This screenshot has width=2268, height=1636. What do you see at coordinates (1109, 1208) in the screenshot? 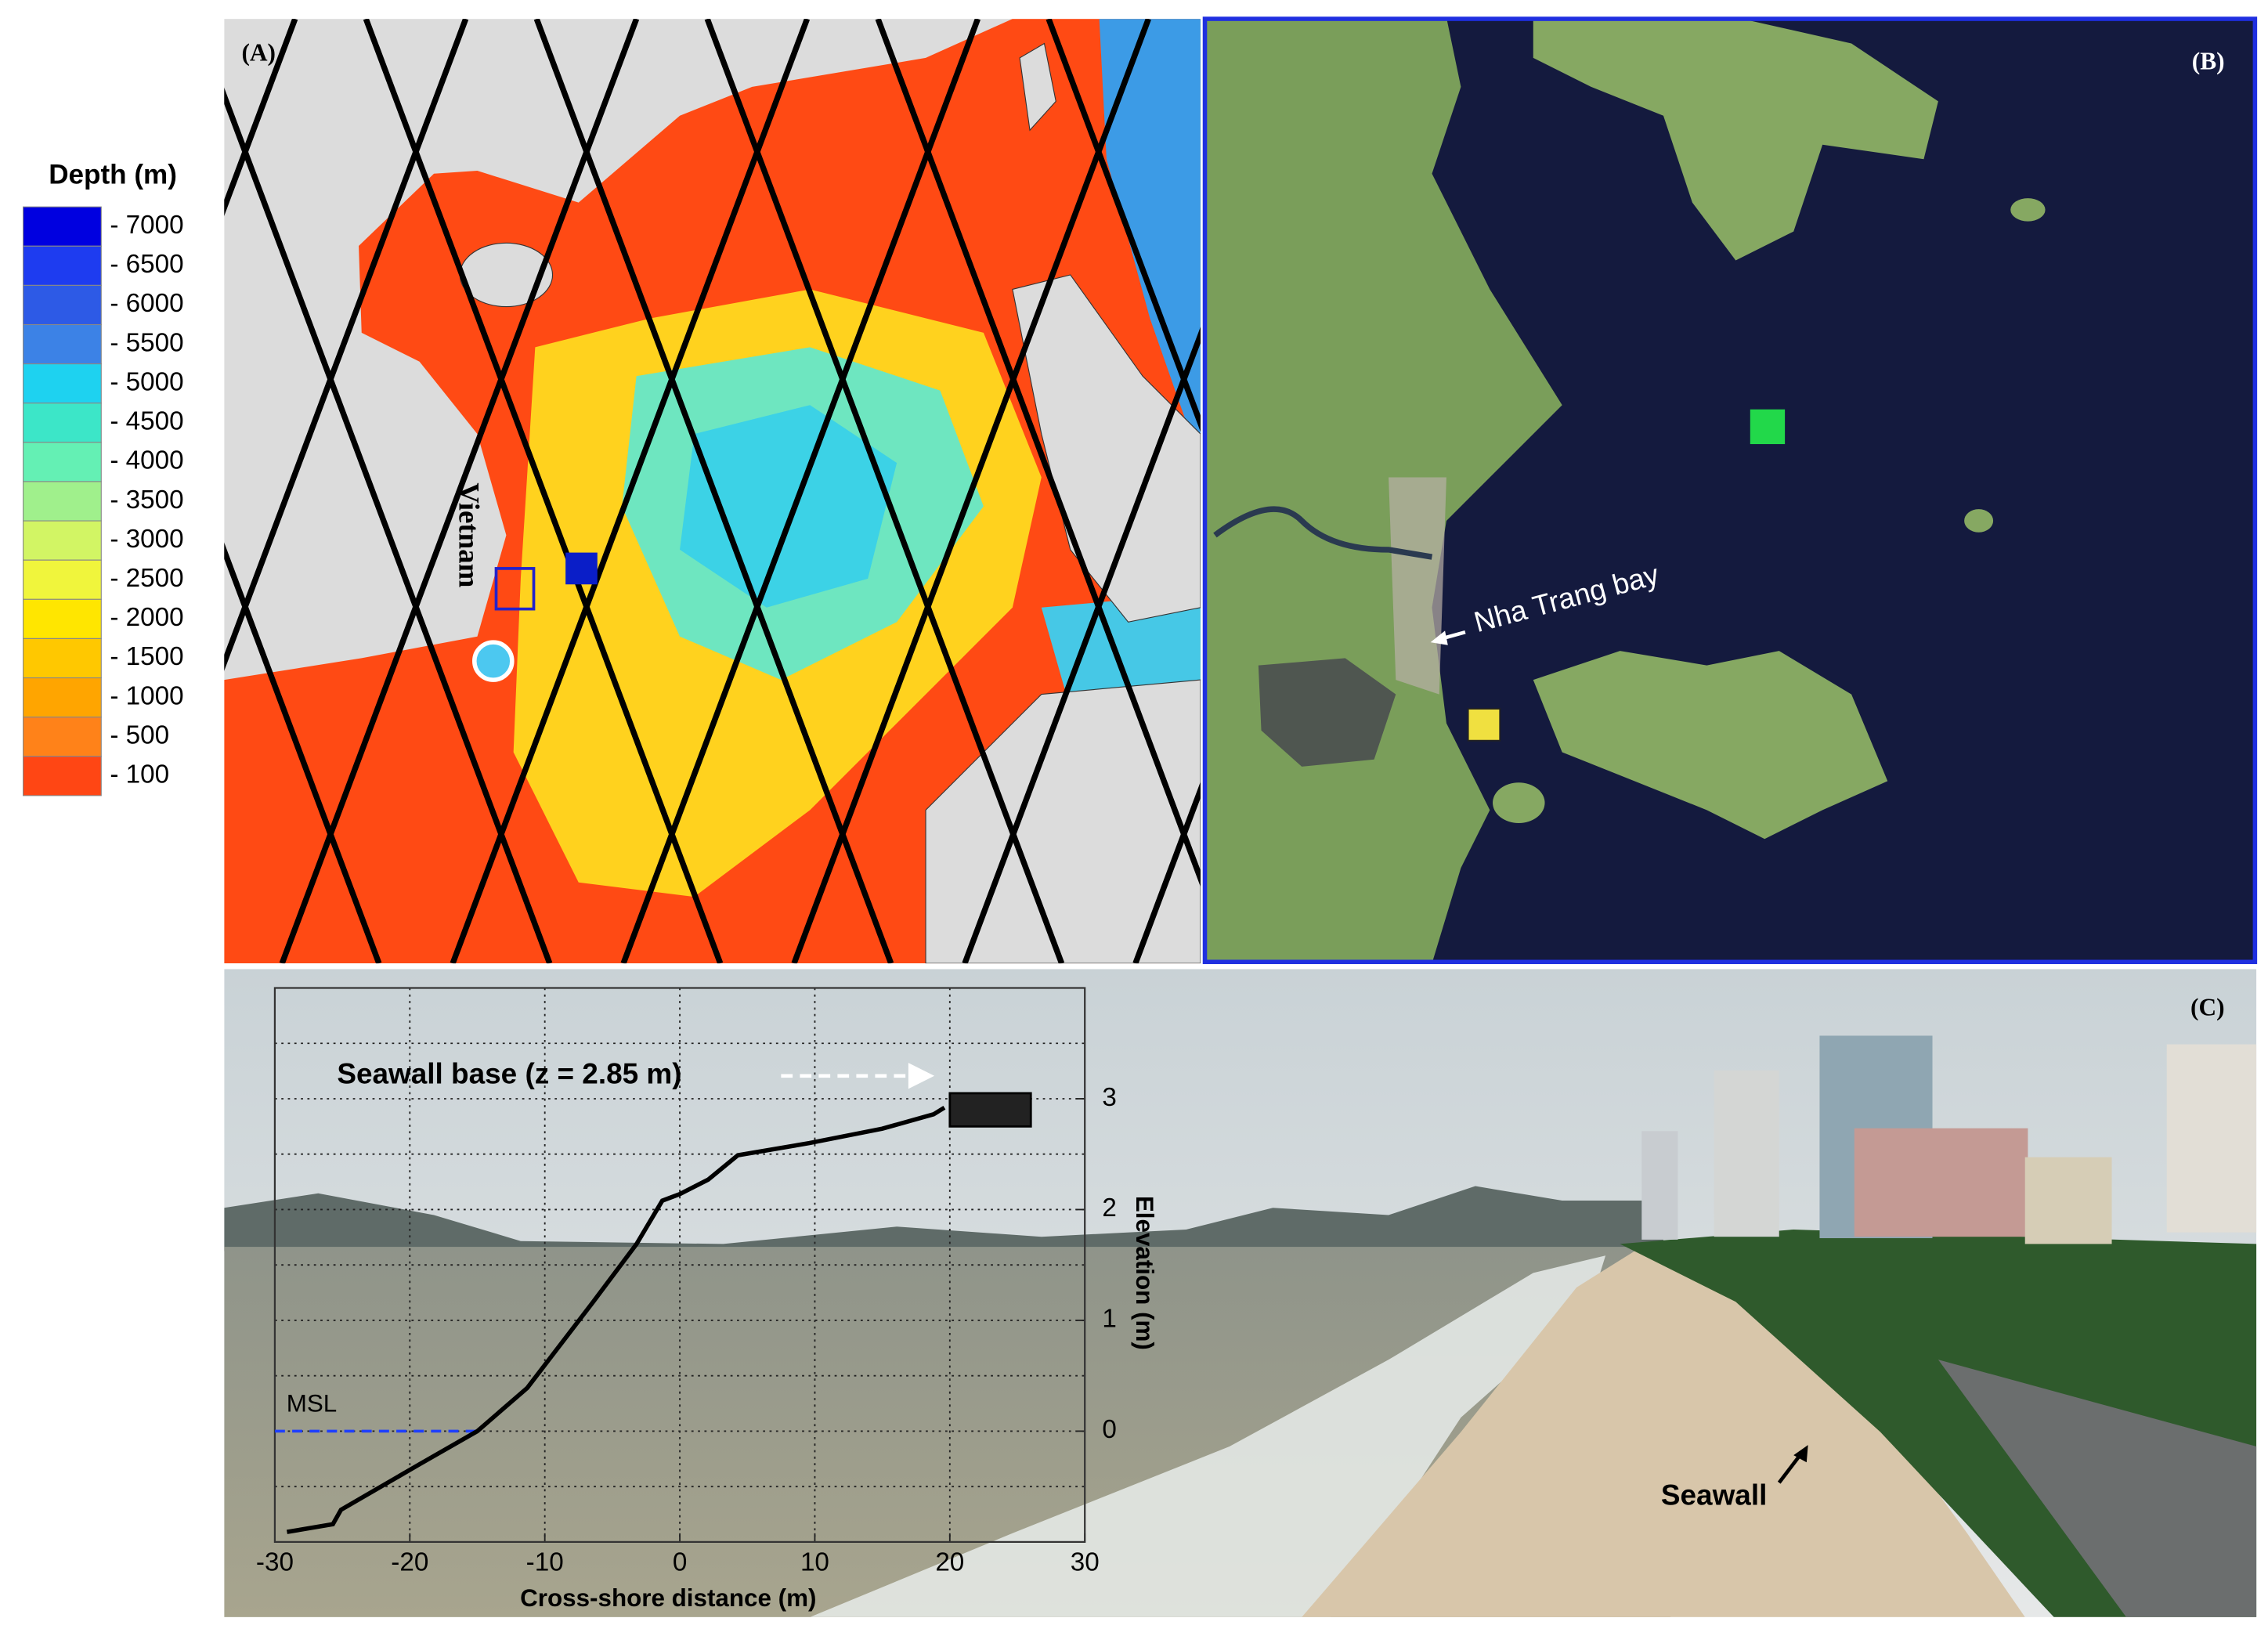
I see `y-tick-label: 2` at bounding box center [1109, 1208].